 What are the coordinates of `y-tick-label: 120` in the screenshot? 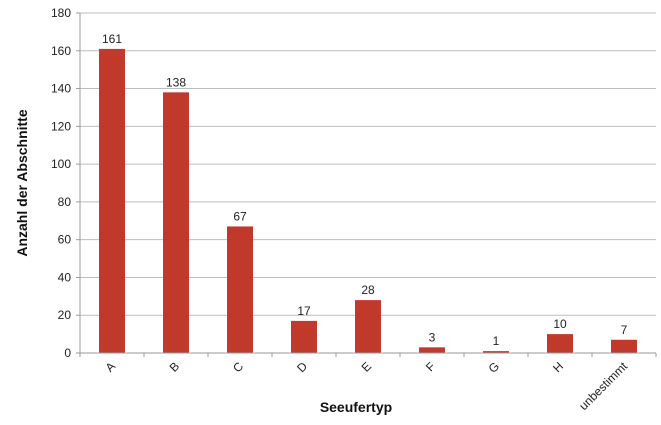 It's located at (61, 126).